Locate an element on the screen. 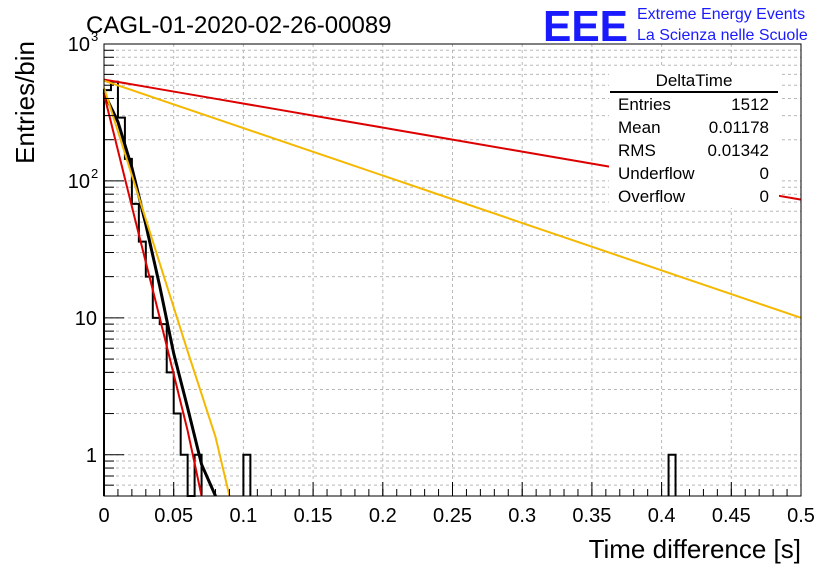  x-tick-label: 0.2 is located at coordinates (383, 516).